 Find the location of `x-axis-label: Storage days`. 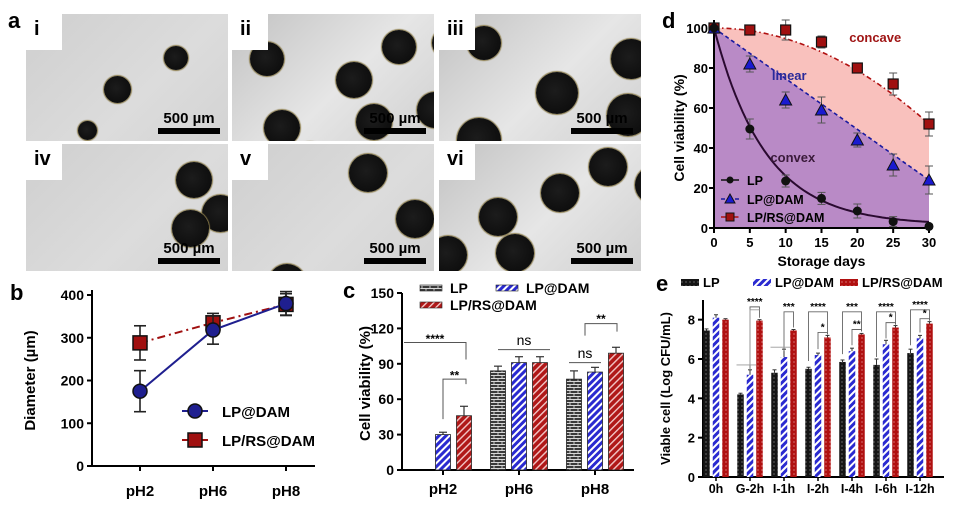

x-axis-label: Storage days is located at coordinates (822, 261).